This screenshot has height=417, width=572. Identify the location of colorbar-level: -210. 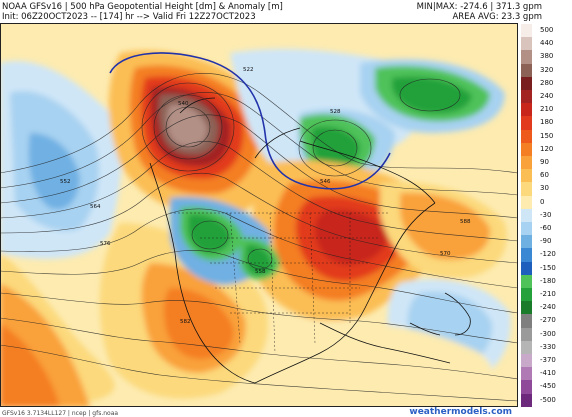
(546, 295).